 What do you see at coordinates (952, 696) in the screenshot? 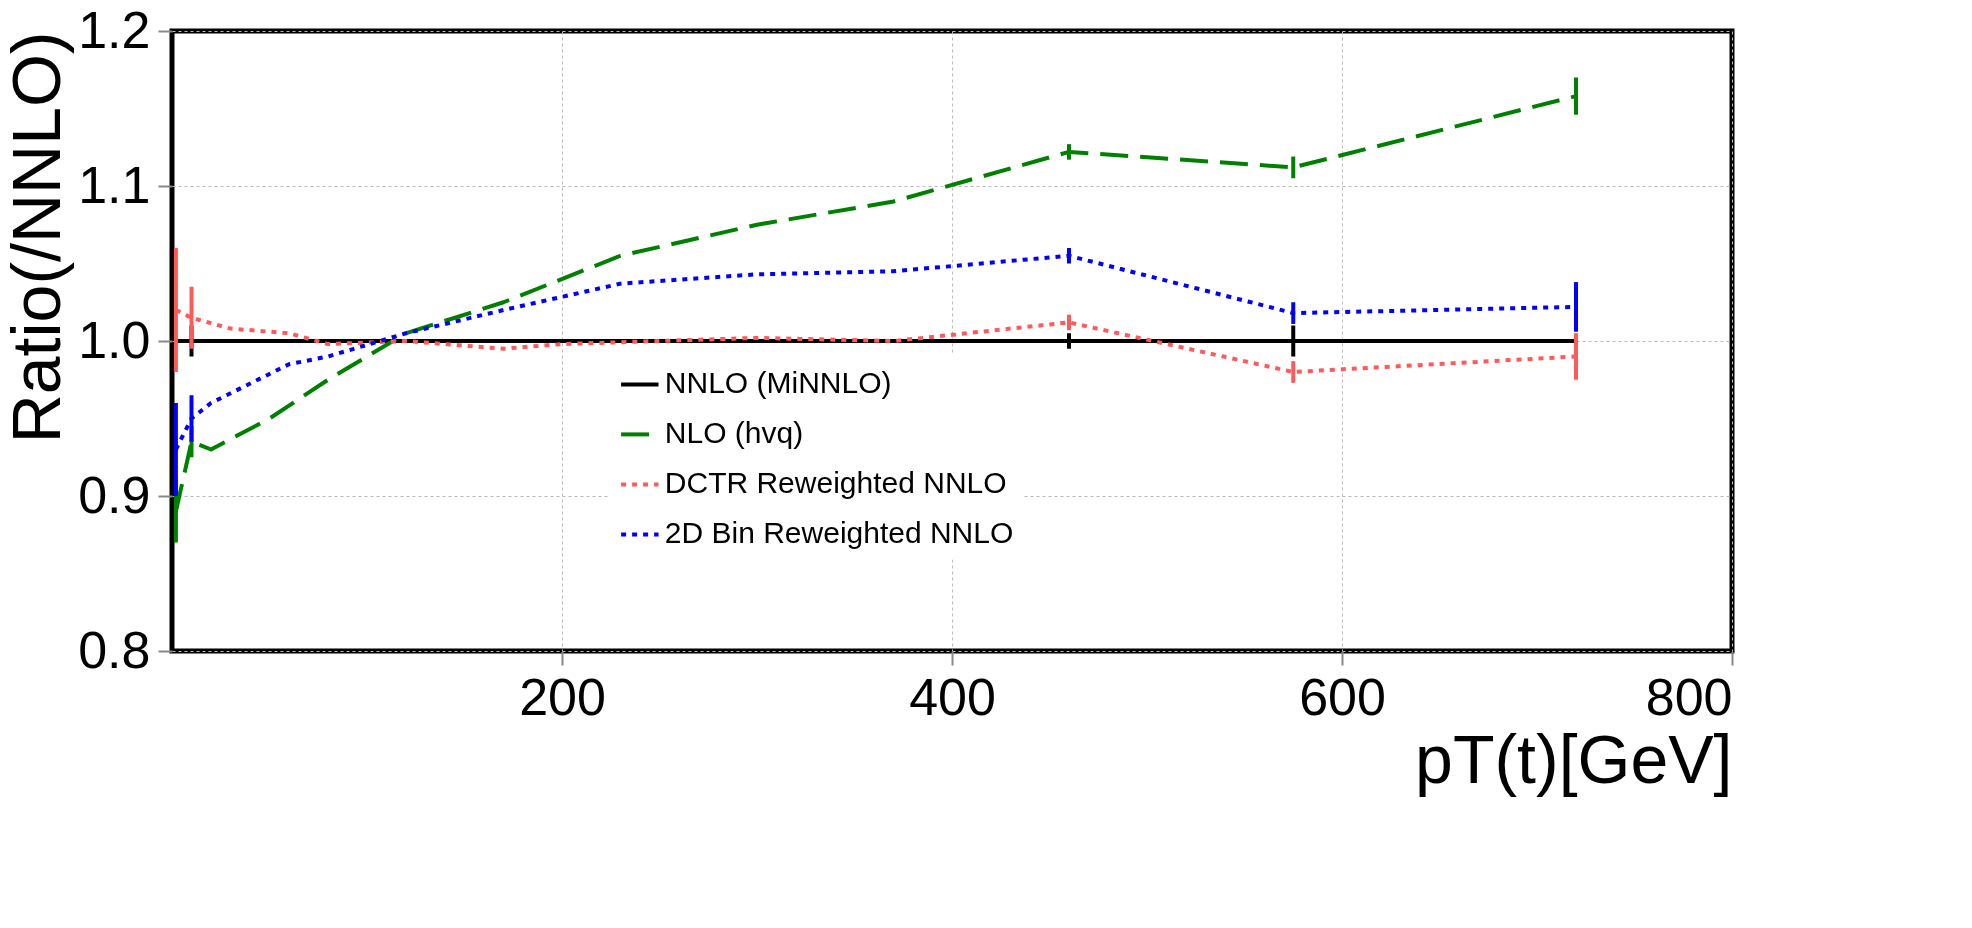
I see `x-tick-label: 400` at bounding box center [952, 696].